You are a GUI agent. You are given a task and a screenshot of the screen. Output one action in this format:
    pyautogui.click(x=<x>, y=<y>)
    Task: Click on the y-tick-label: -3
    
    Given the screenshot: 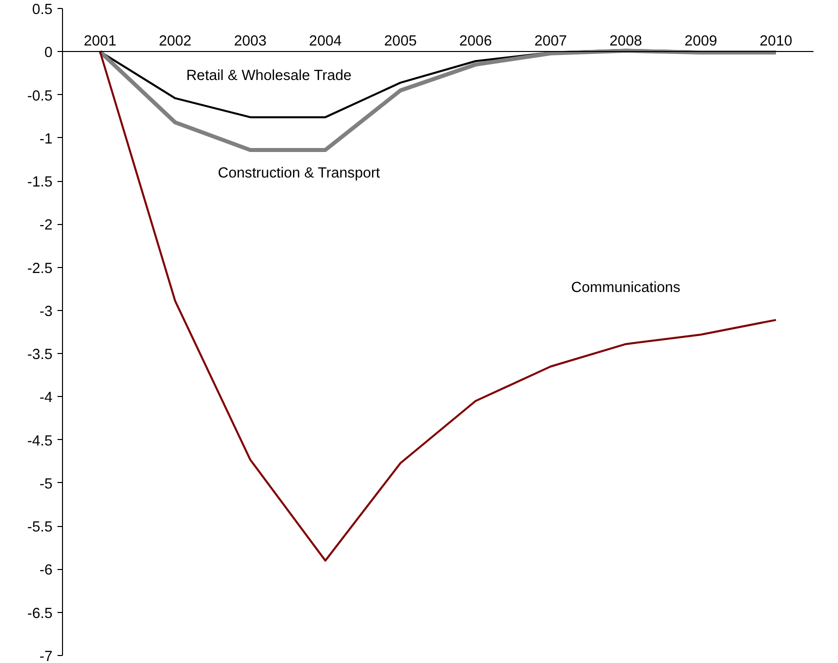 What is the action you would take?
    pyautogui.click(x=46, y=312)
    